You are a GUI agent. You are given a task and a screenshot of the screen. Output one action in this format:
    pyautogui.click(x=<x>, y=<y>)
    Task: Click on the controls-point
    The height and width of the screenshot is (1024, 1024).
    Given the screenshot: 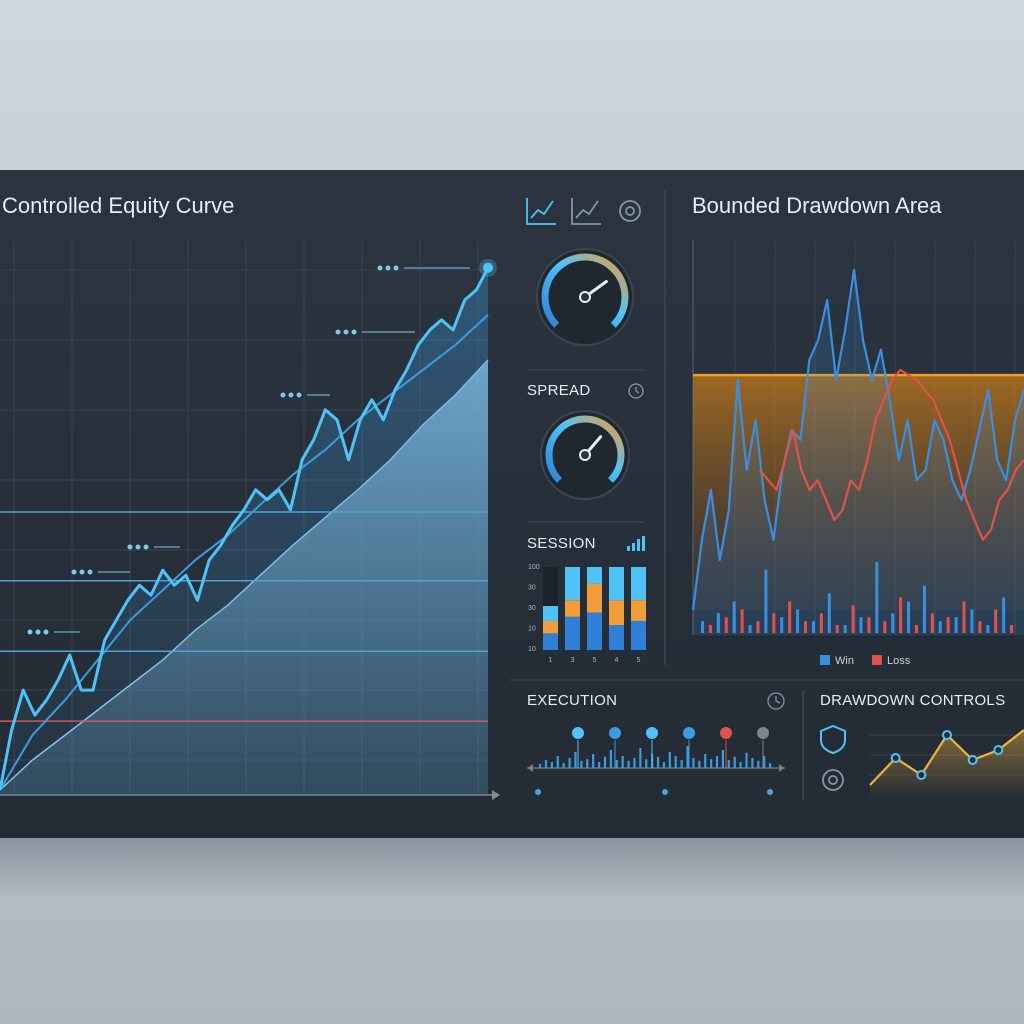 What is the action you would take?
    pyautogui.click(x=998, y=750)
    